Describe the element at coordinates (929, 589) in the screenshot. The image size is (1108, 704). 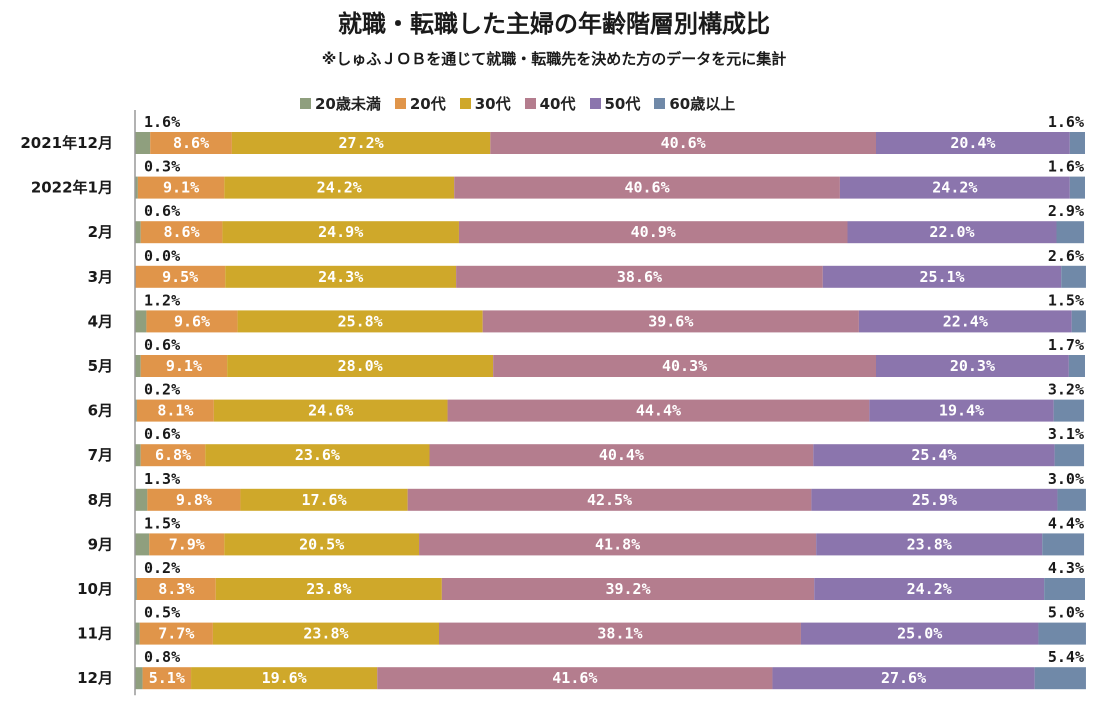
I see `data-label: 24.2%` at that location.